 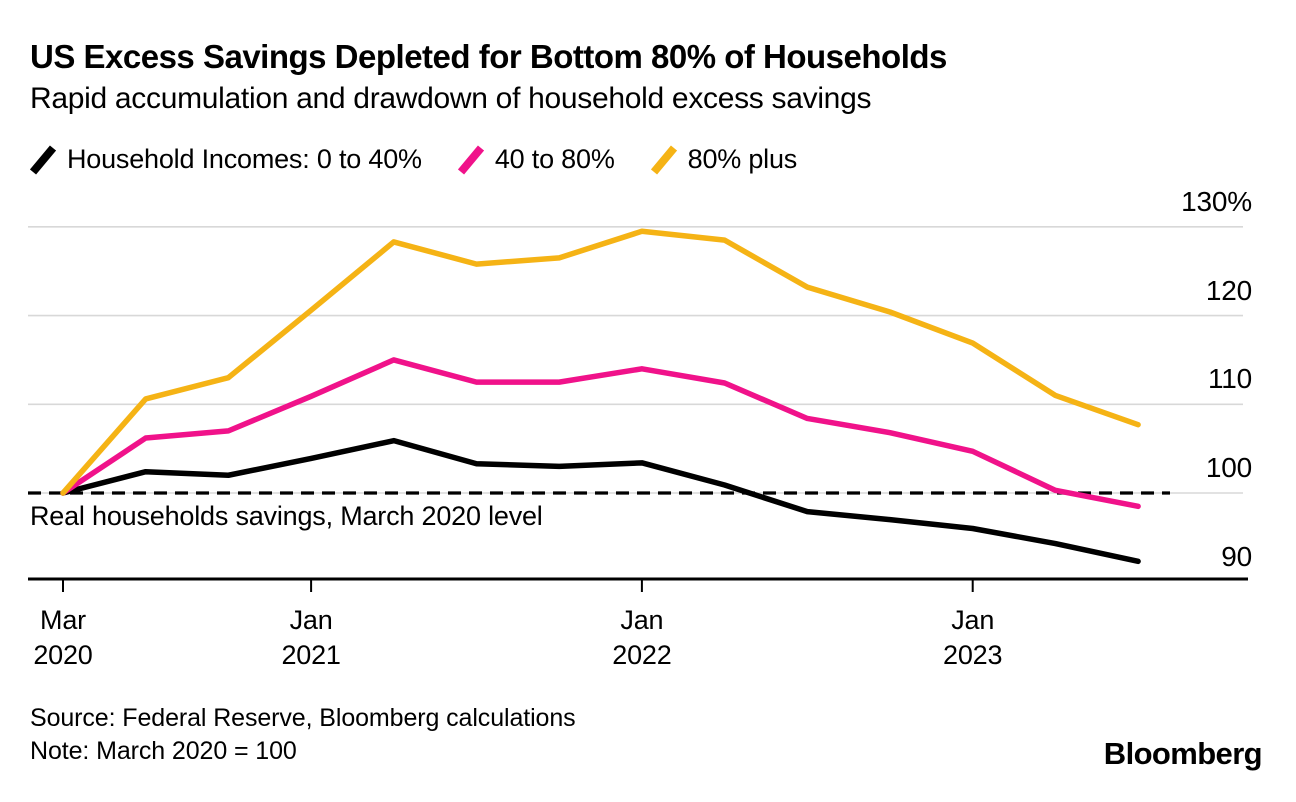 What do you see at coordinates (1176, 350) in the screenshot?
I see `y-axis-labels: 130% 120 110 100 90` at bounding box center [1176, 350].